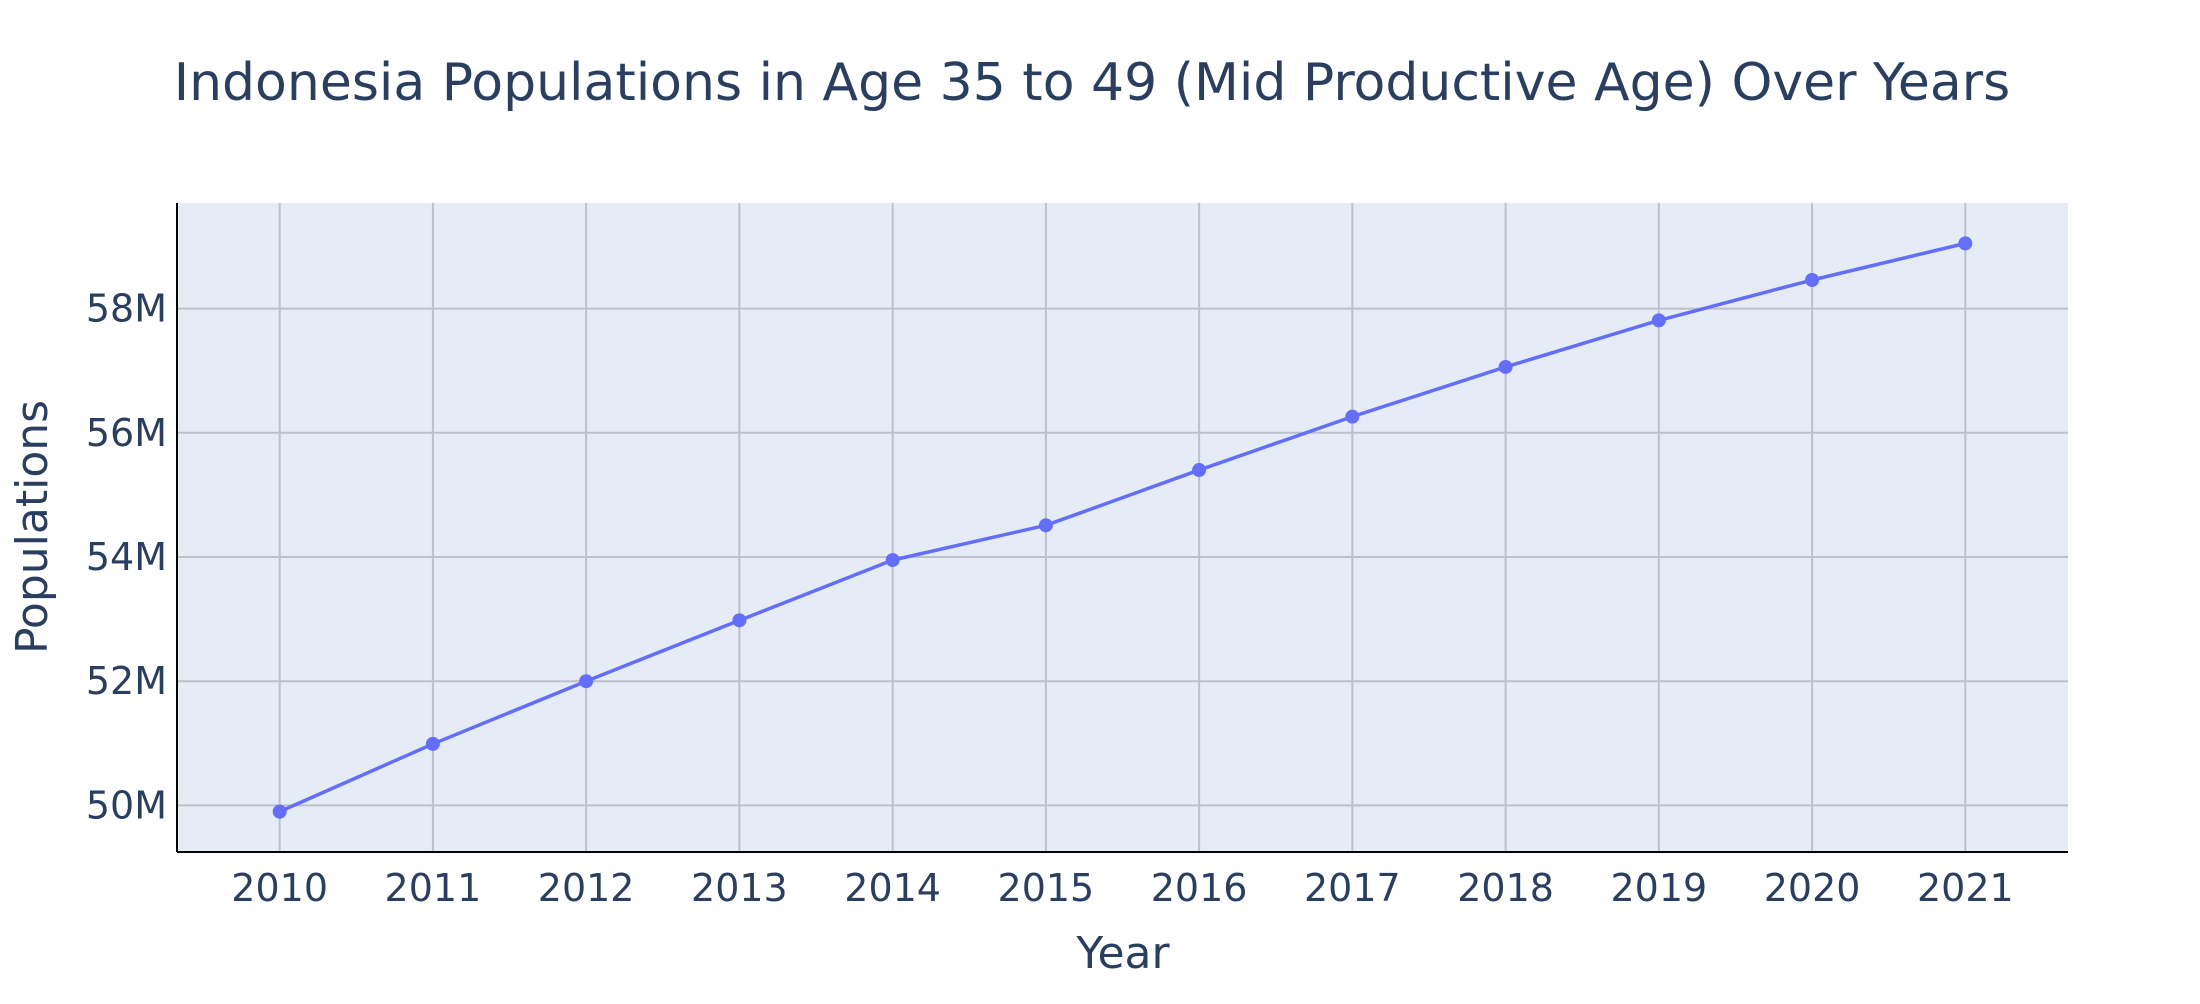  Describe the element at coordinates (433, 888) in the screenshot. I see `x-tick-label-2011: 2011` at that location.